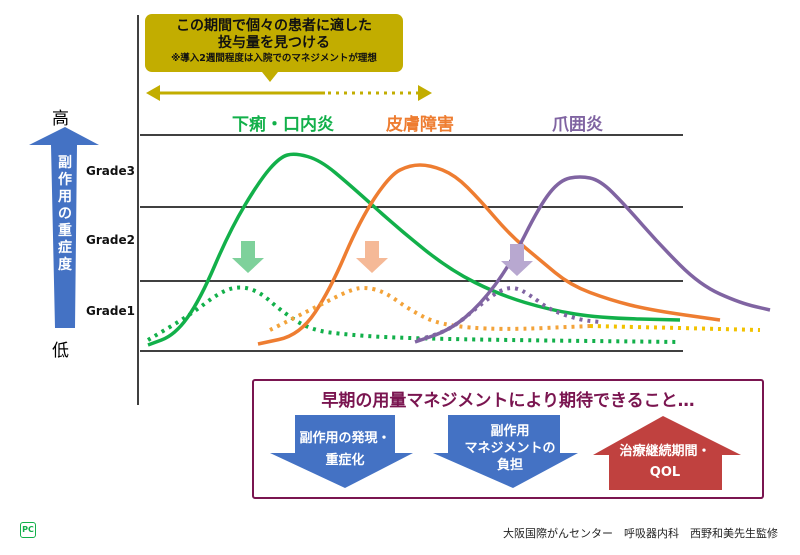 The width and height of the screenshot is (800, 555). I want to click on arrow-left-icon, so click(153, 93).